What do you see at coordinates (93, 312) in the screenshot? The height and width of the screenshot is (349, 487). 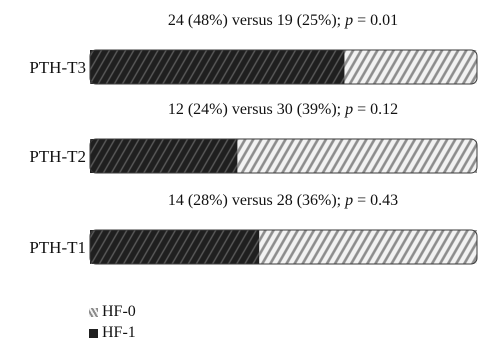 I see `legend-swatch-hf0` at bounding box center [93, 312].